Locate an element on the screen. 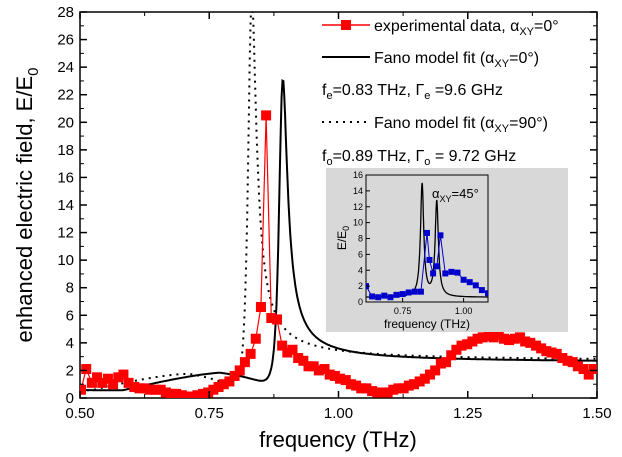  y-tick-label: 26 is located at coordinates (65, 40).